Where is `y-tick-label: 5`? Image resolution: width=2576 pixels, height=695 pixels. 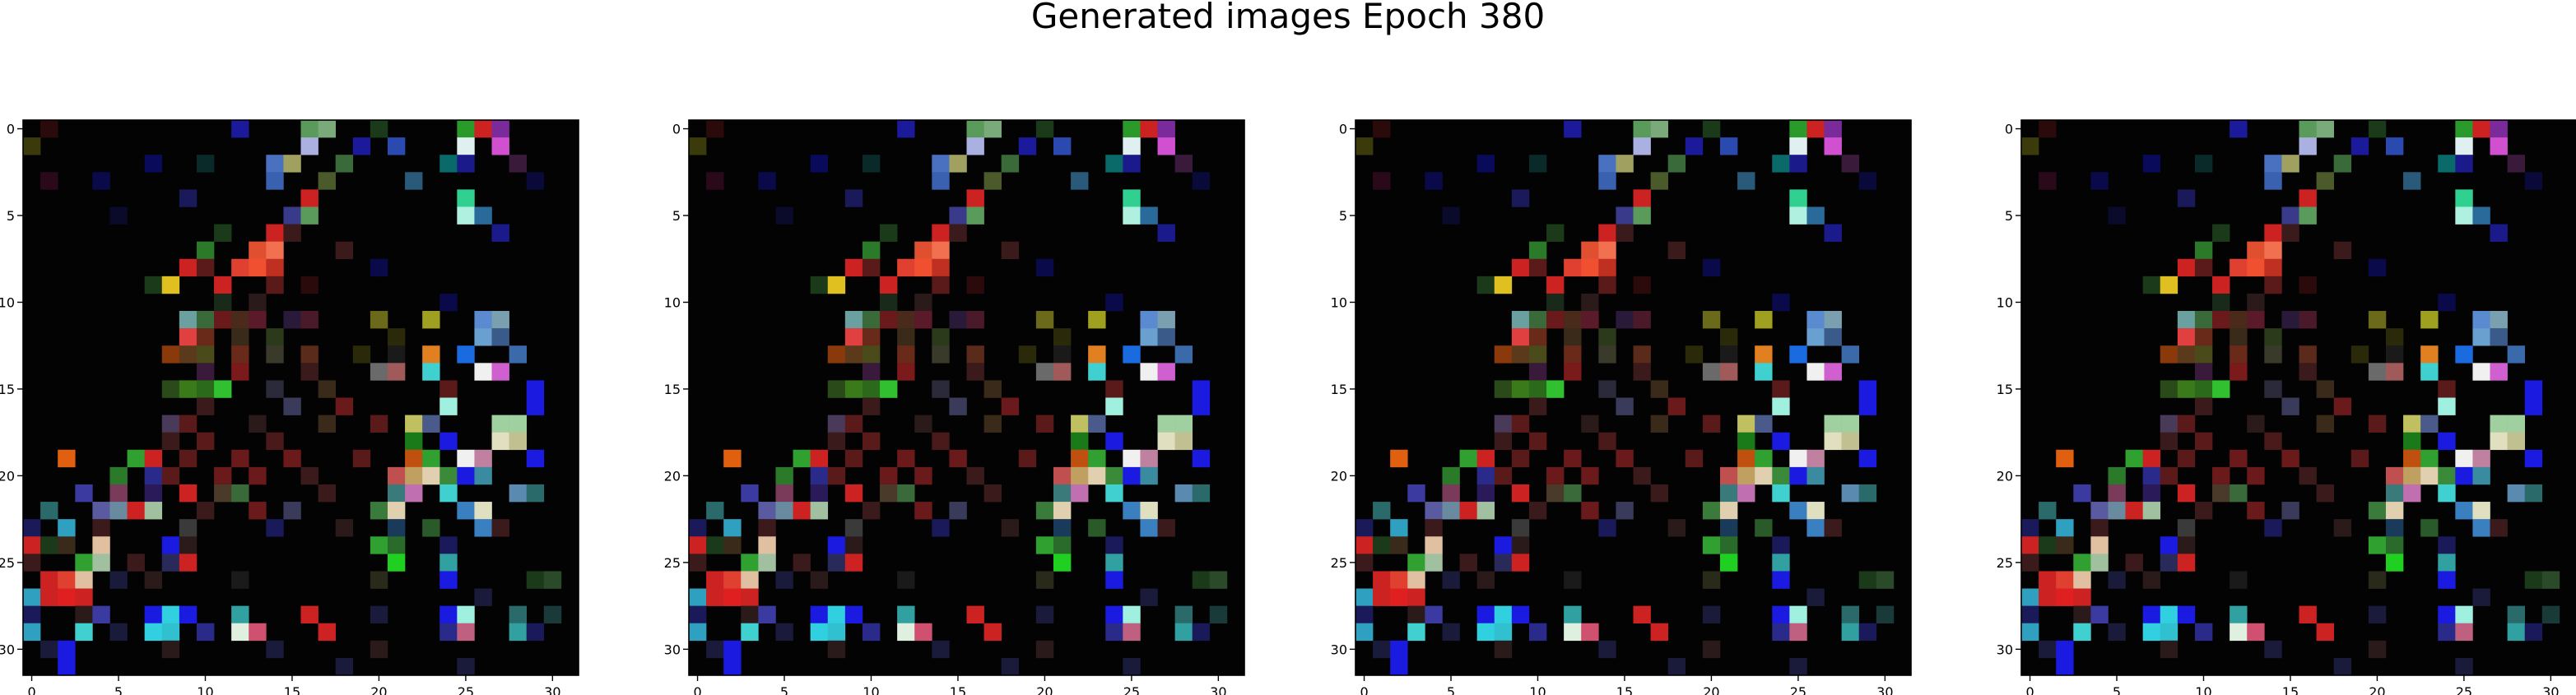 y-tick-label: 5 is located at coordinates (676, 216).